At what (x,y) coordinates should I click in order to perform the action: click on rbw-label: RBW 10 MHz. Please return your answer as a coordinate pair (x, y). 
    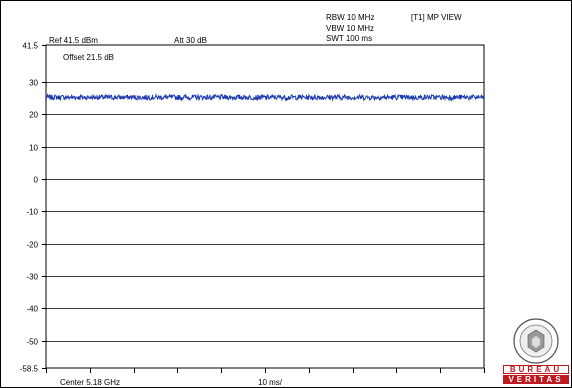
    Looking at the image, I should click on (350, 17).